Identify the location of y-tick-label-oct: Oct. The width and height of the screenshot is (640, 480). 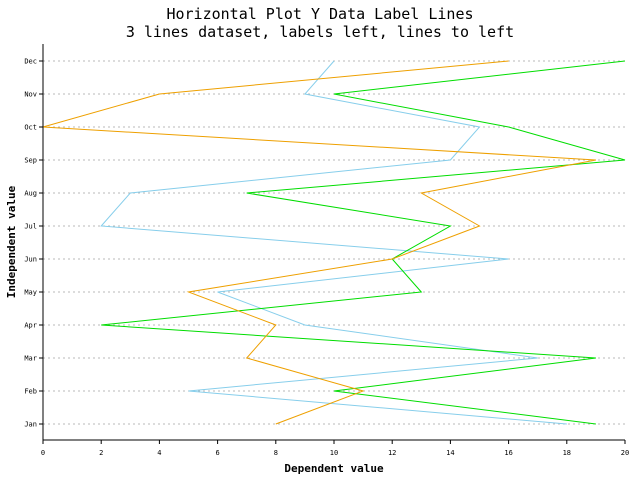
(30, 128).